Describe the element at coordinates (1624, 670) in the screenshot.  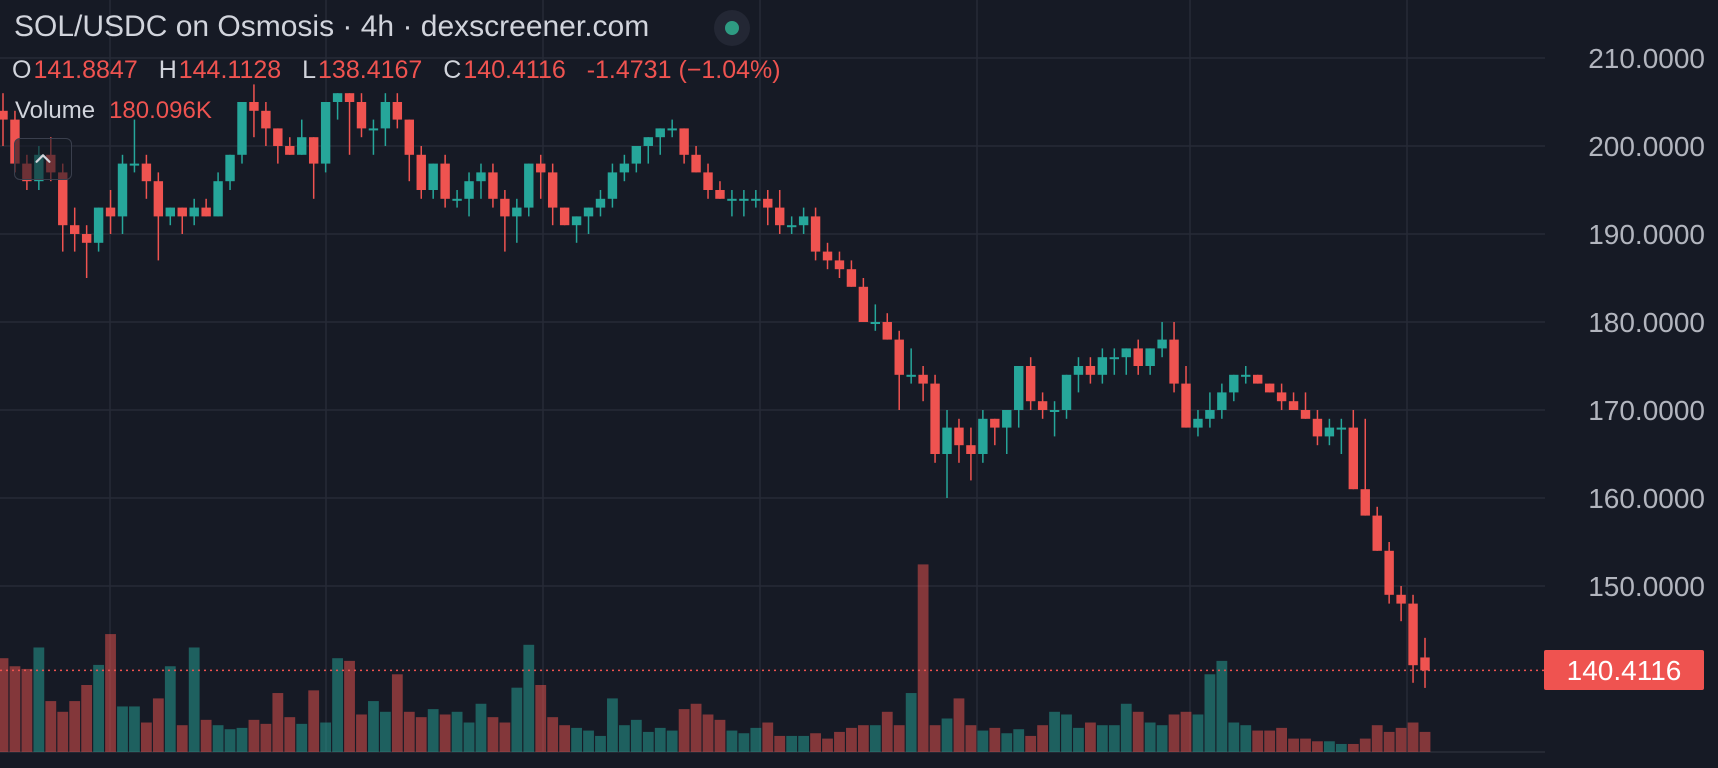
I see `last-price-tag: 140.4116` at that location.